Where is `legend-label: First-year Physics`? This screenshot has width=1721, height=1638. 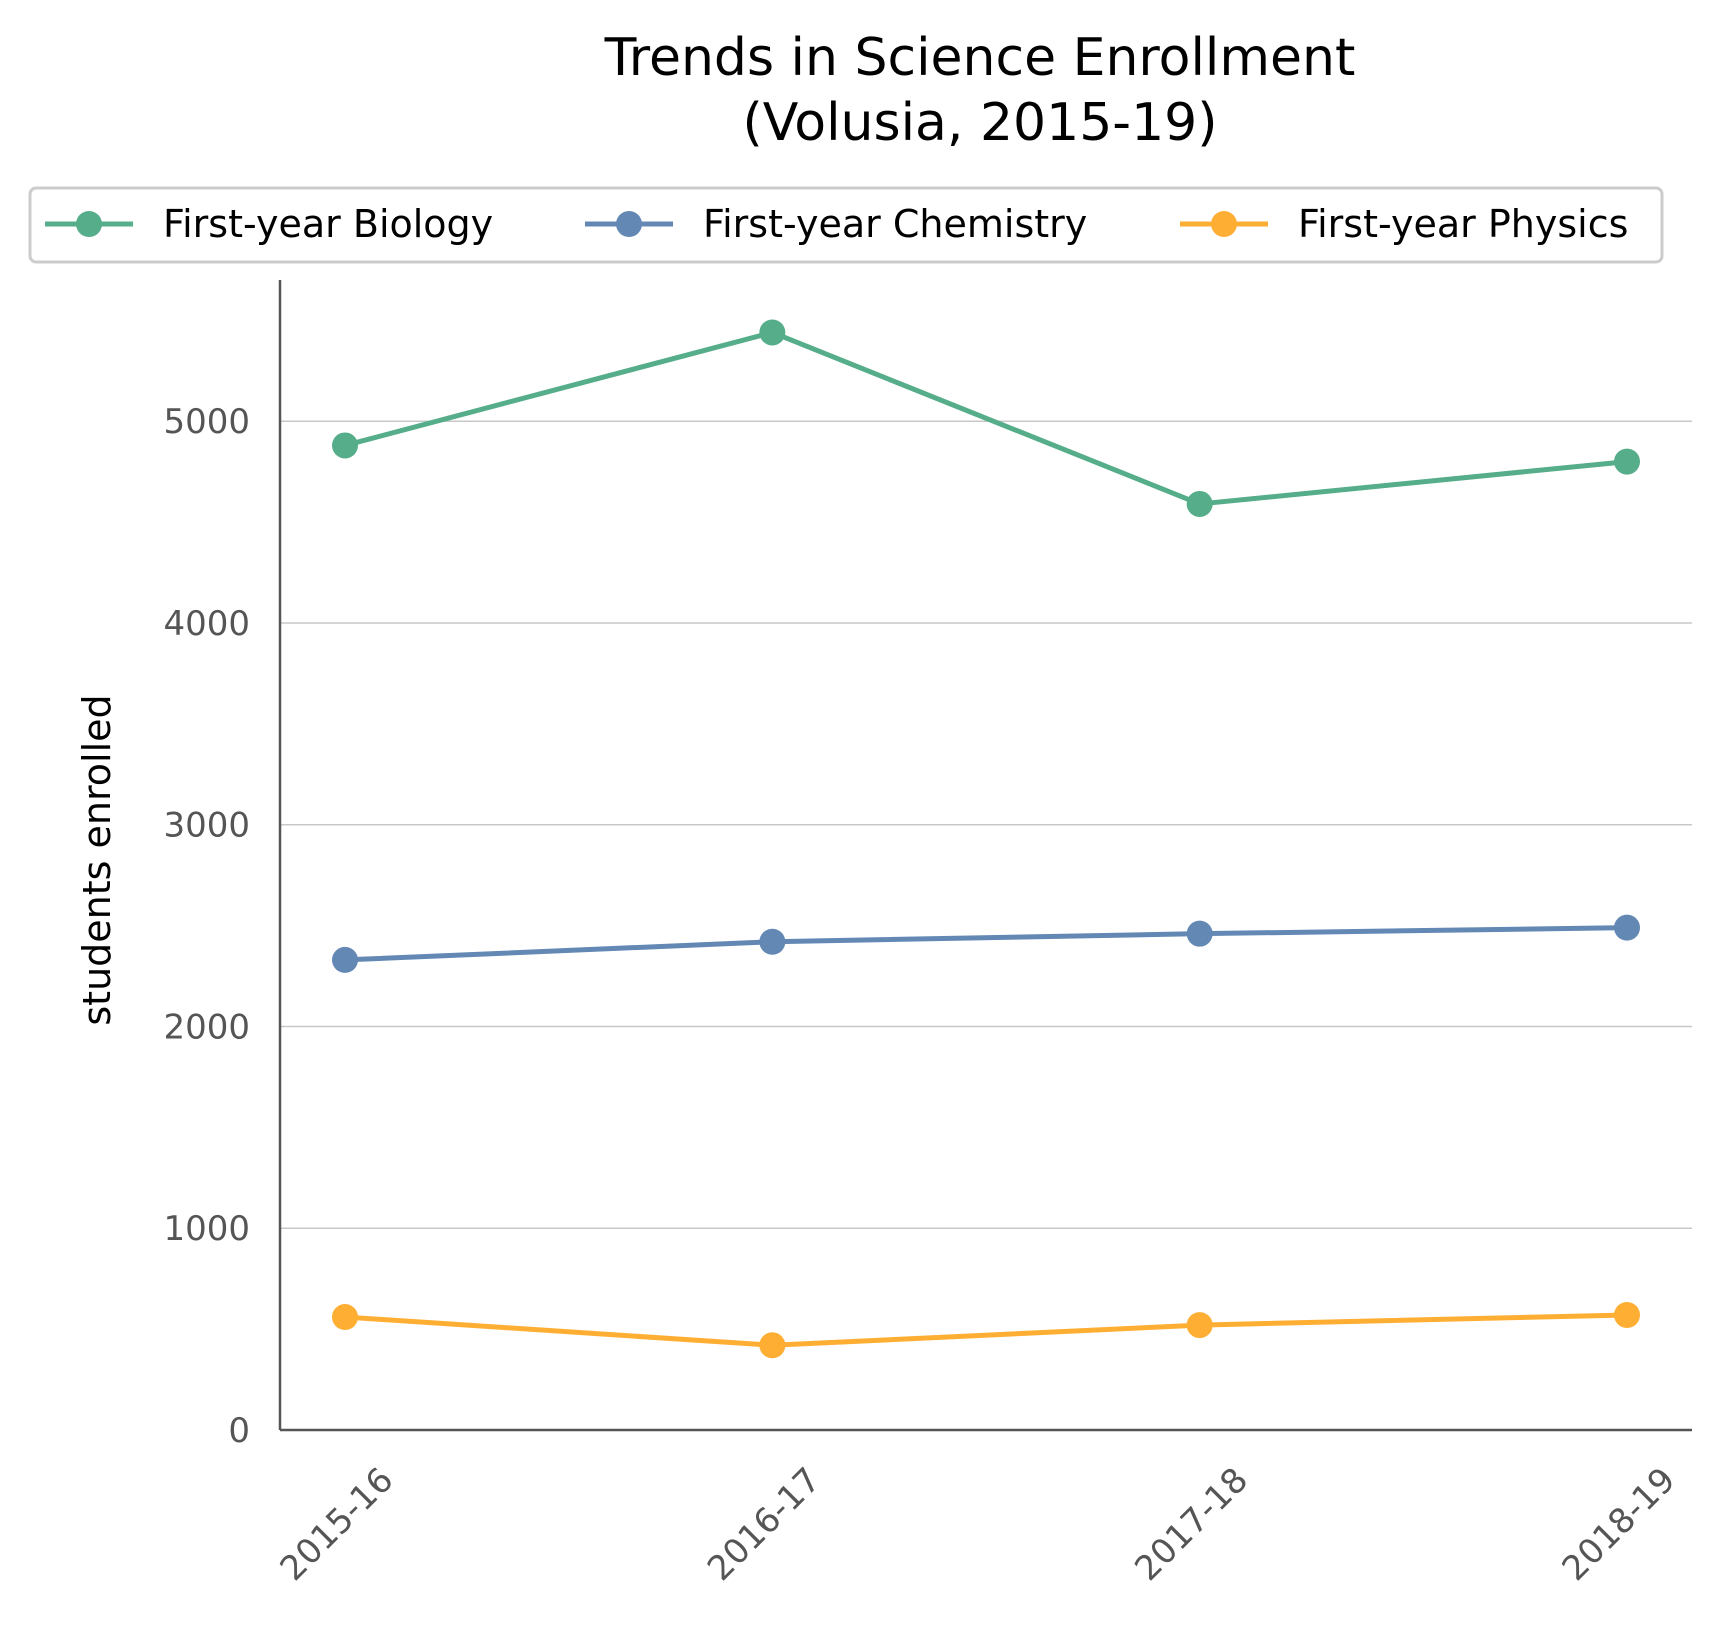
legend-label: First-year Physics is located at coordinates (1463, 224).